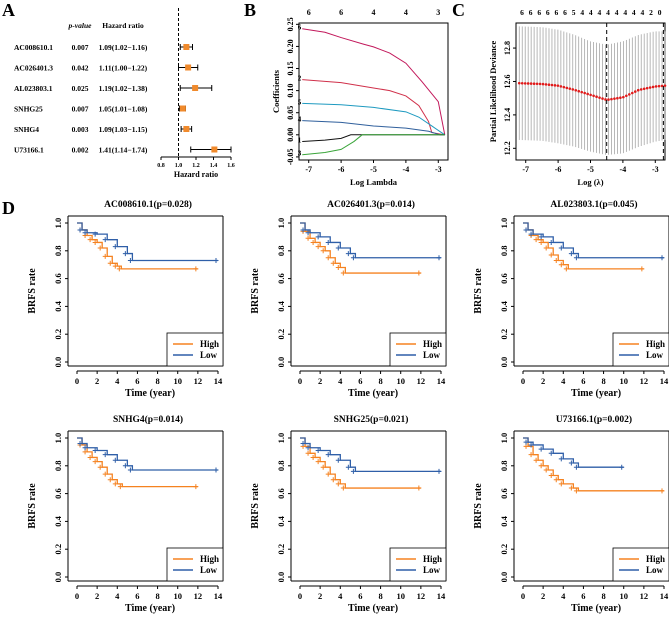  What do you see at coordinates (596, 393) in the screenshot?
I see `x-axis-label: Time (year)` at bounding box center [596, 393].